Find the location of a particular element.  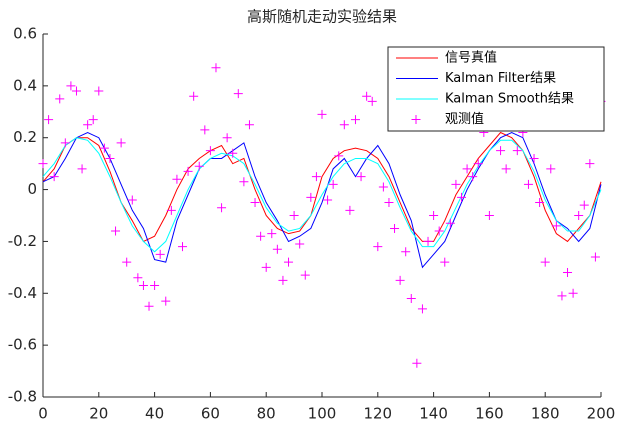

legend-label: 信号真值 is located at coordinates (471, 58).